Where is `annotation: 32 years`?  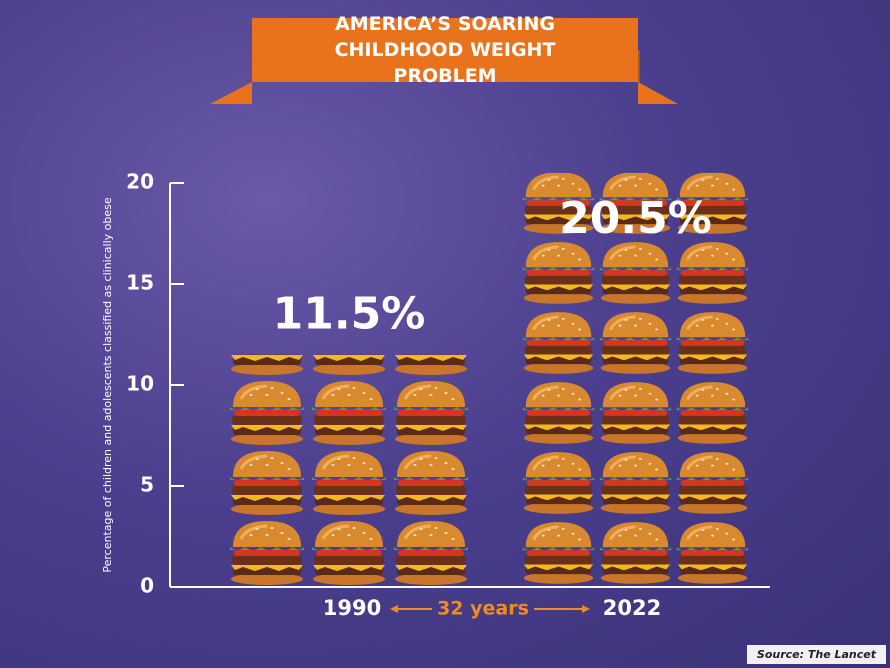
annotation: 32 years is located at coordinates (483, 609).